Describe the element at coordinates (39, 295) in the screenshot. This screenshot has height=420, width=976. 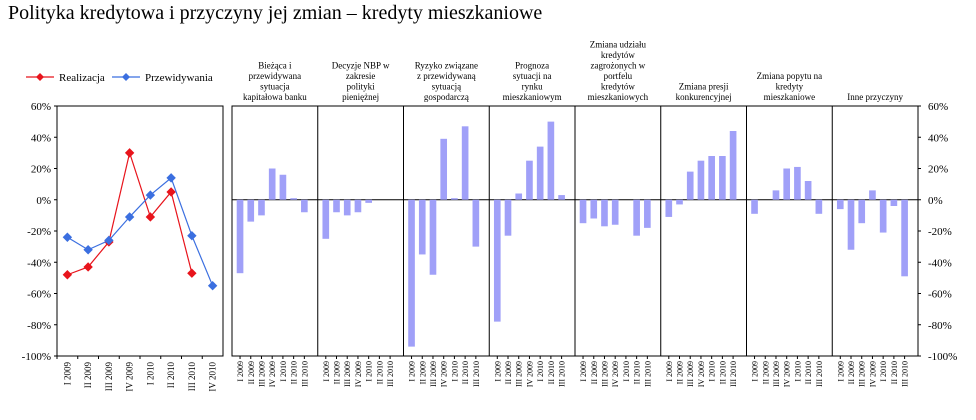
I see `y-tick-label: -60%` at that location.